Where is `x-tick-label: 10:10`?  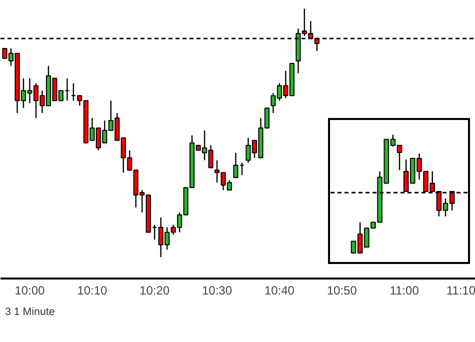 x-tick-label: 10:10 is located at coordinates (92, 291).